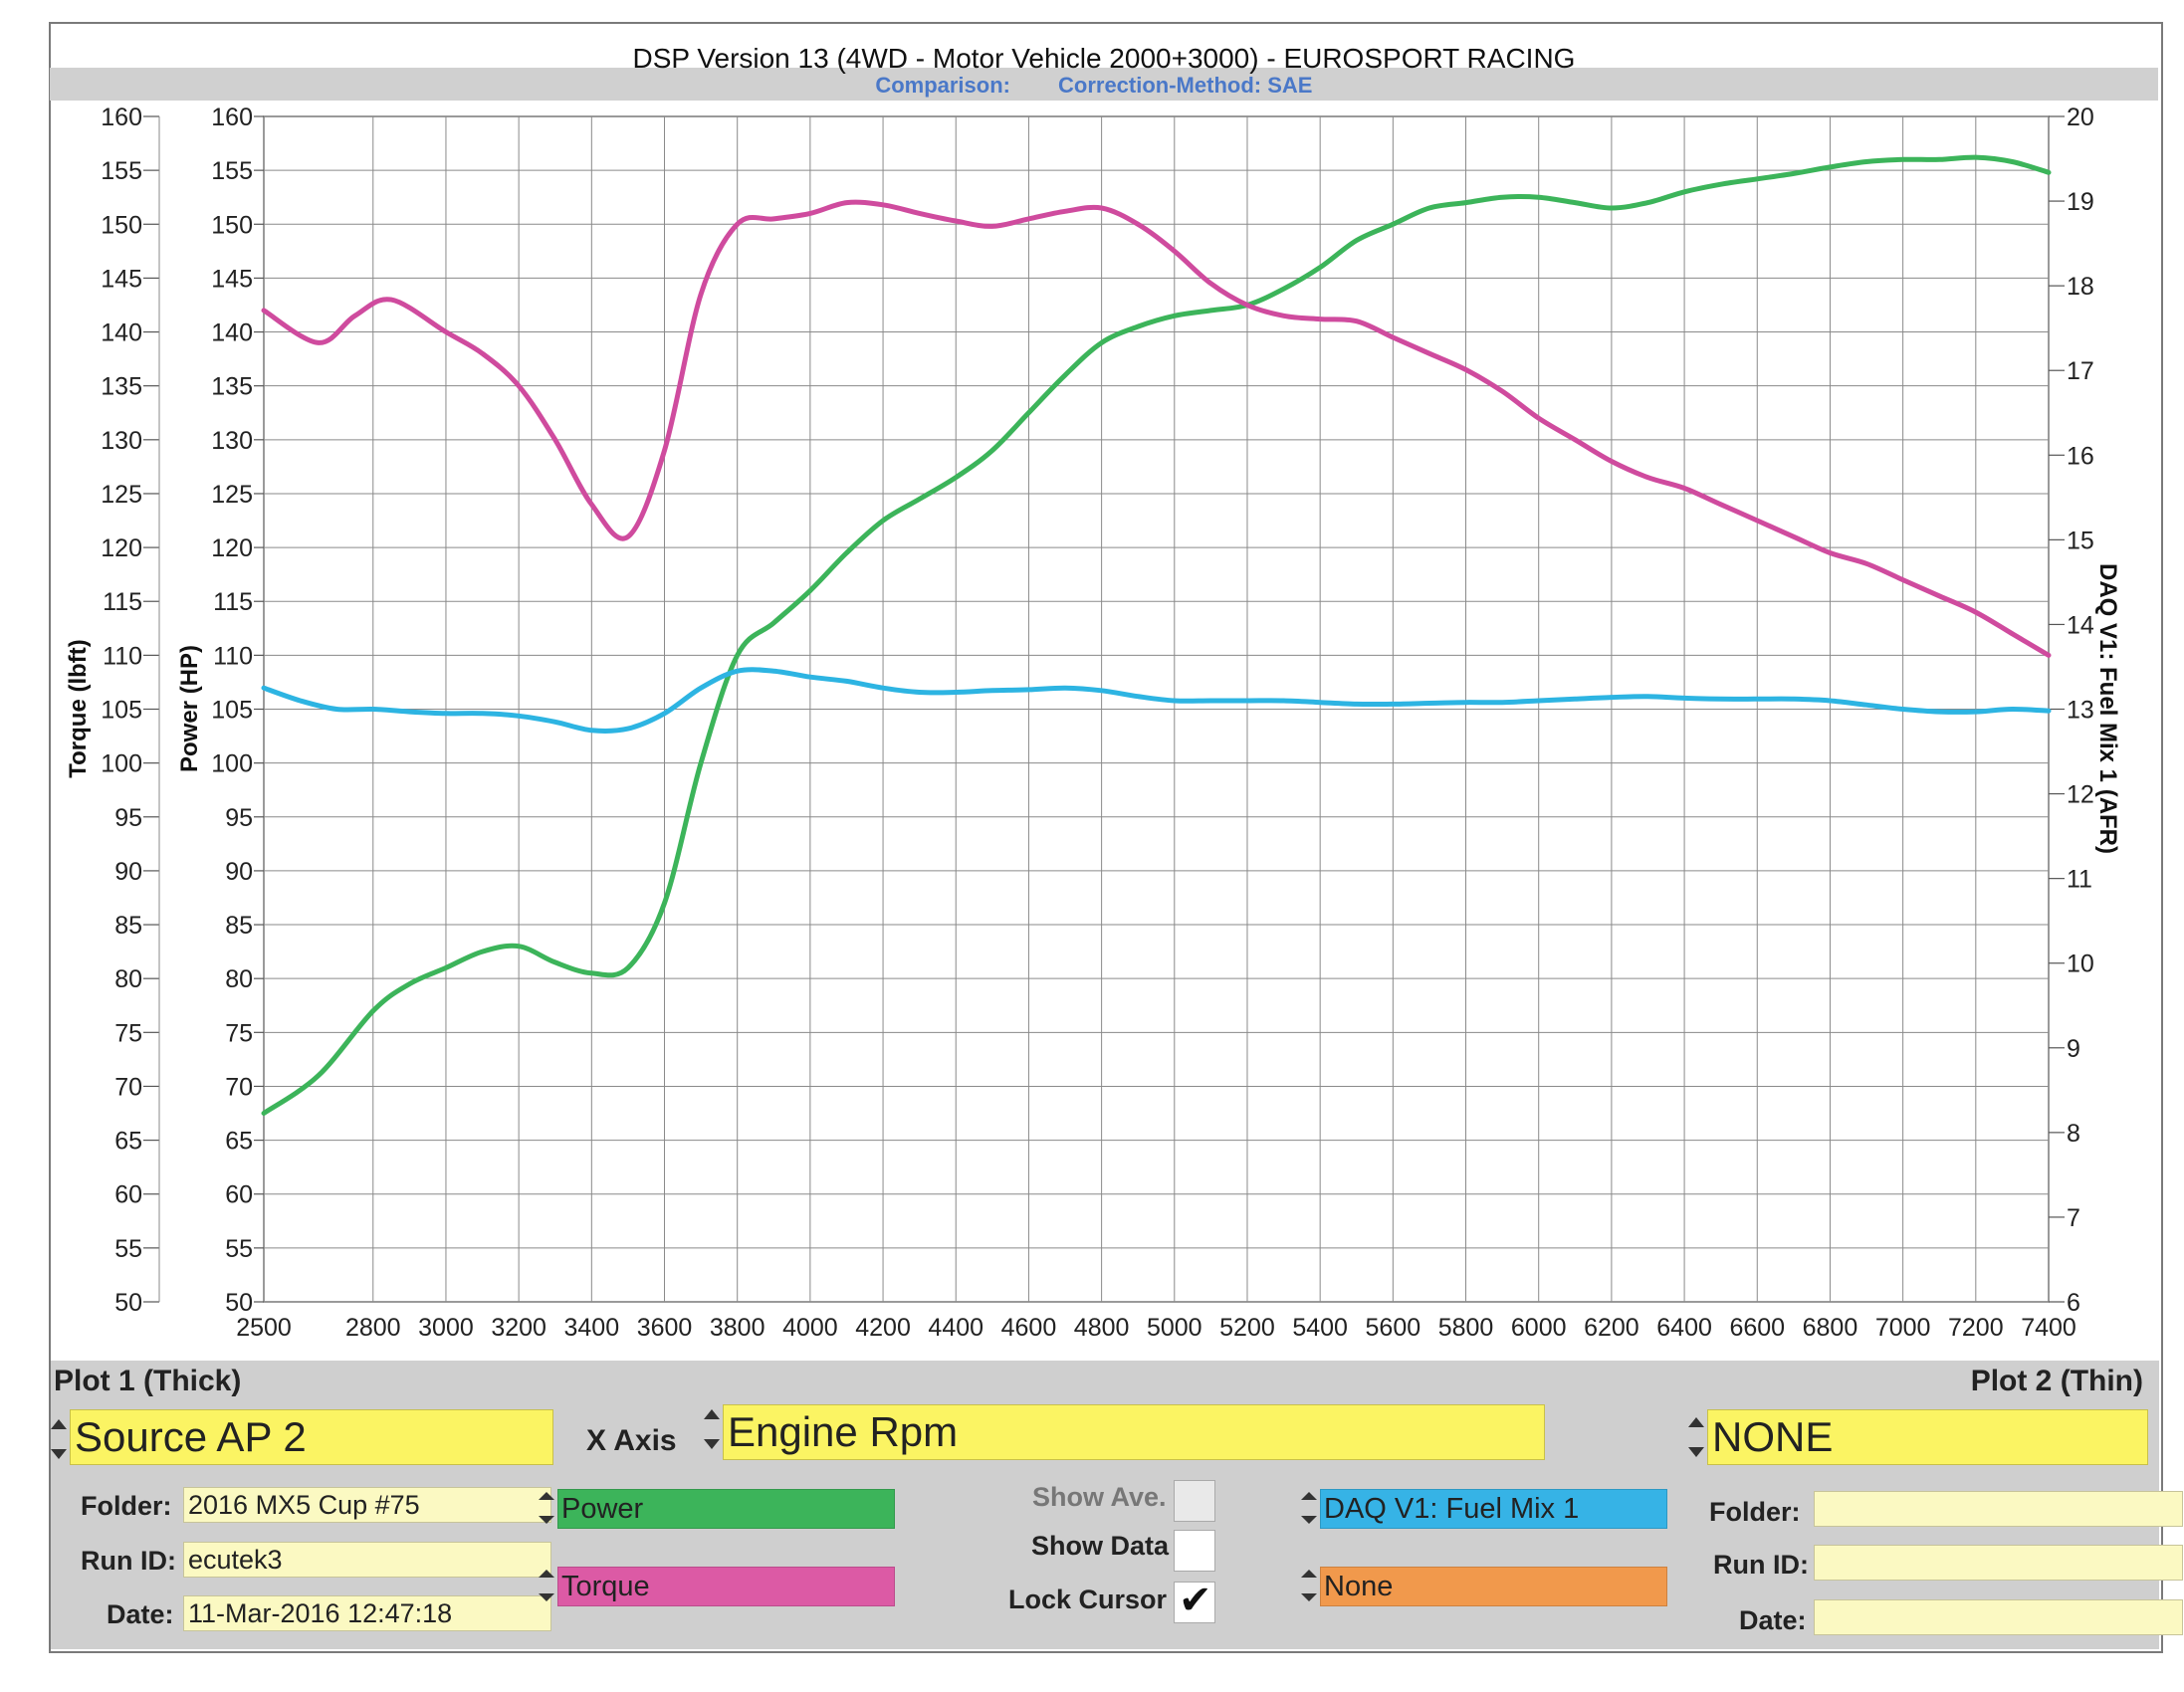 This screenshot has width=2184, height=1692. What do you see at coordinates (1757, 1328) in the screenshot?
I see `x-tick-label: 6600` at bounding box center [1757, 1328].